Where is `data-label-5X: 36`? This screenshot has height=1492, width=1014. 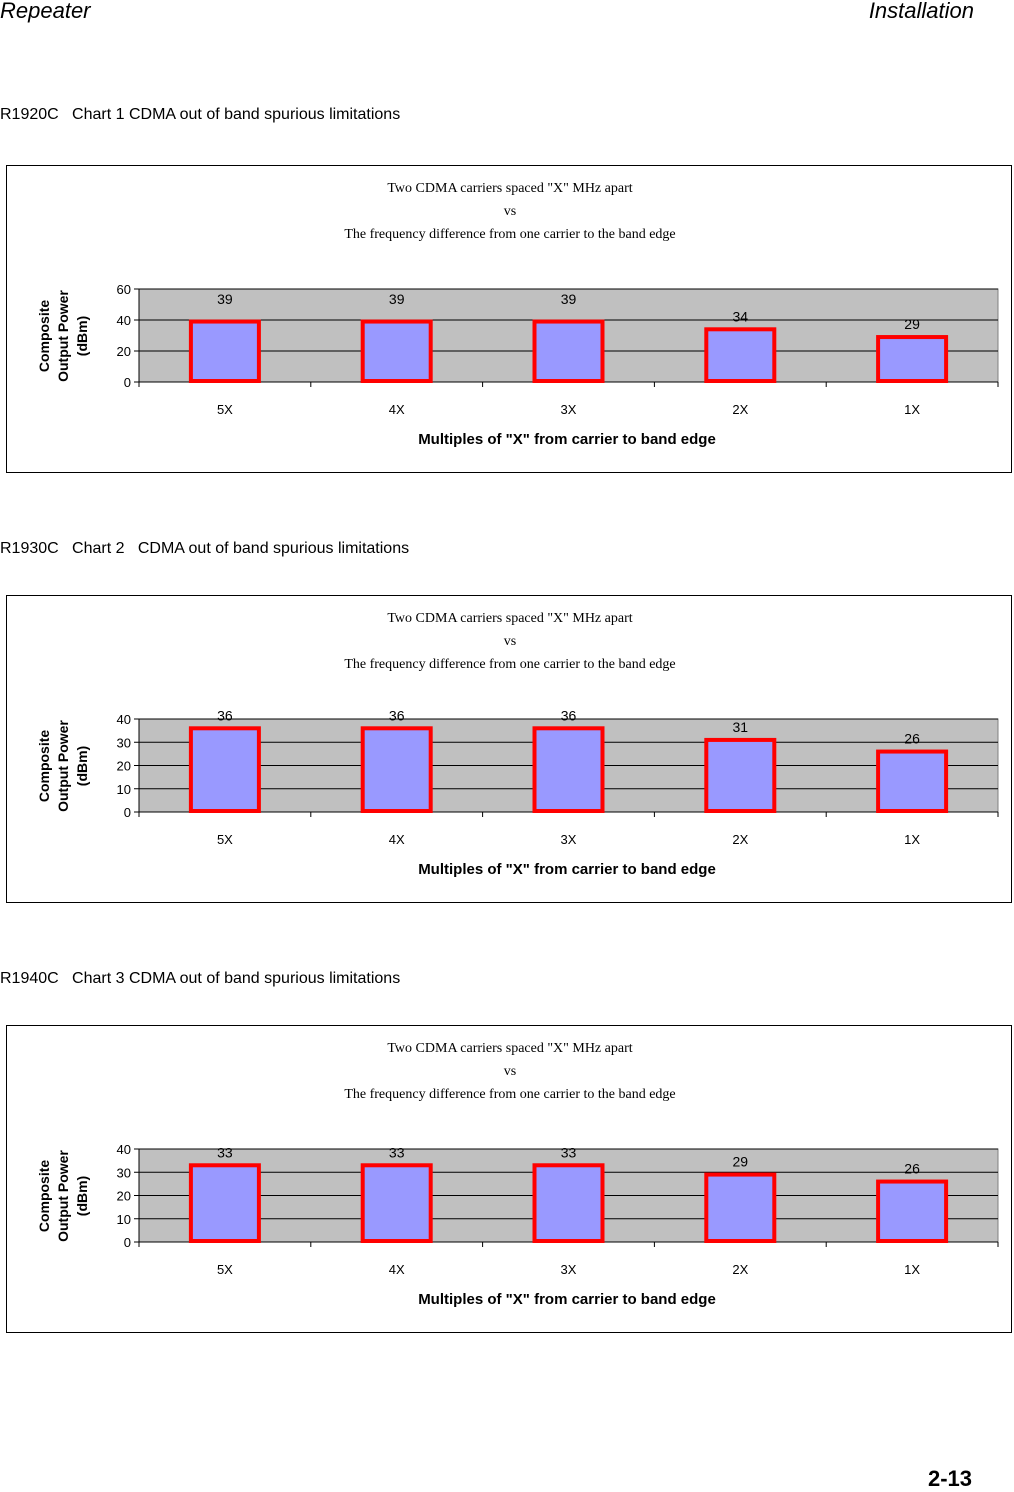
data-label-5X: 36 is located at coordinates (225, 715).